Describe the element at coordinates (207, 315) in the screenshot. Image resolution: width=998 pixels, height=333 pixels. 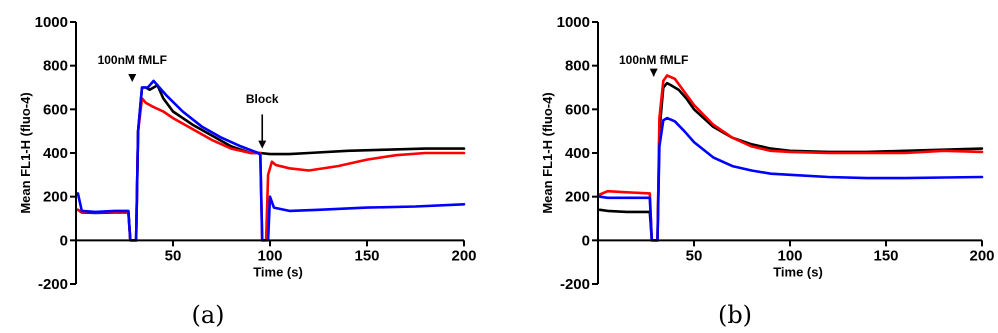
I see `panel-label-a: (a)` at that location.